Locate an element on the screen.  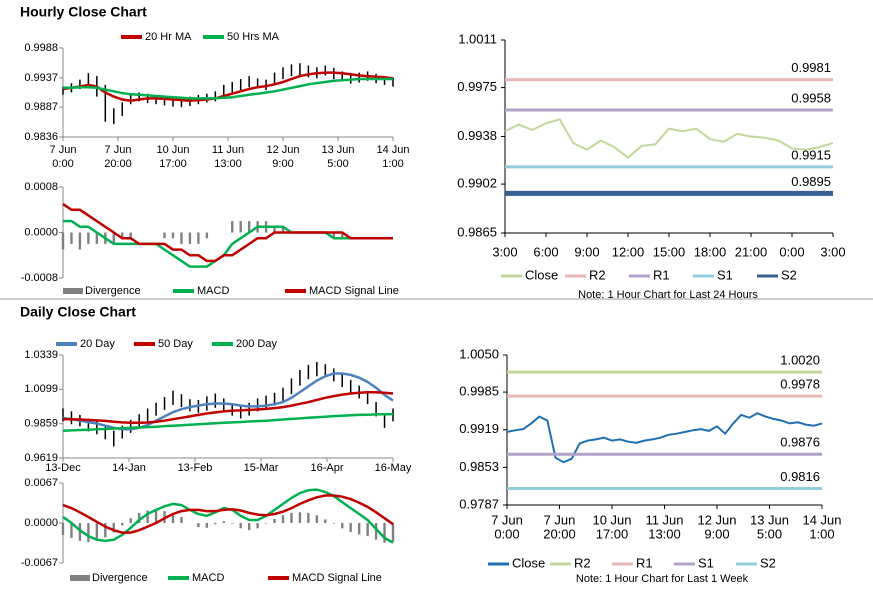
x-tick-label: 15-Mar is located at coordinates (261, 468).